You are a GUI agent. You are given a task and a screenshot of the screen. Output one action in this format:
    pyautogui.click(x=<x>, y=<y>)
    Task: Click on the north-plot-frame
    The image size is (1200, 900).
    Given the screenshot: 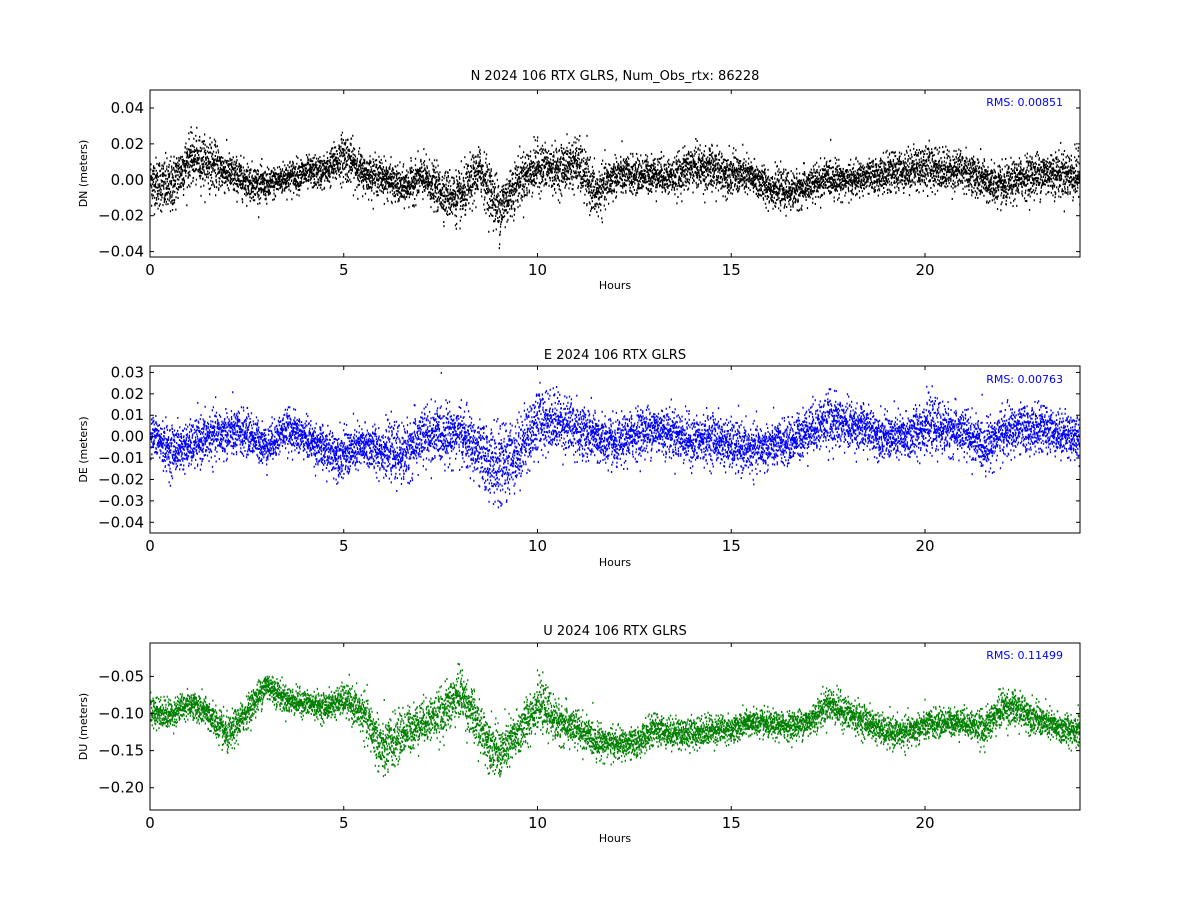 What is the action you would take?
    pyautogui.click(x=615, y=173)
    